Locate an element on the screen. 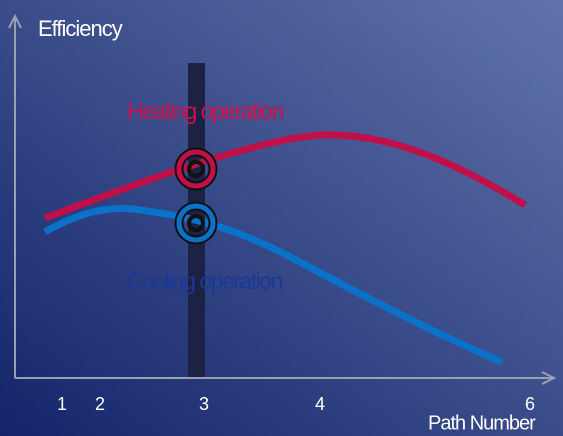 The image size is (563, 436). x-tick-label: 3 is located at coordinates (204, 404).